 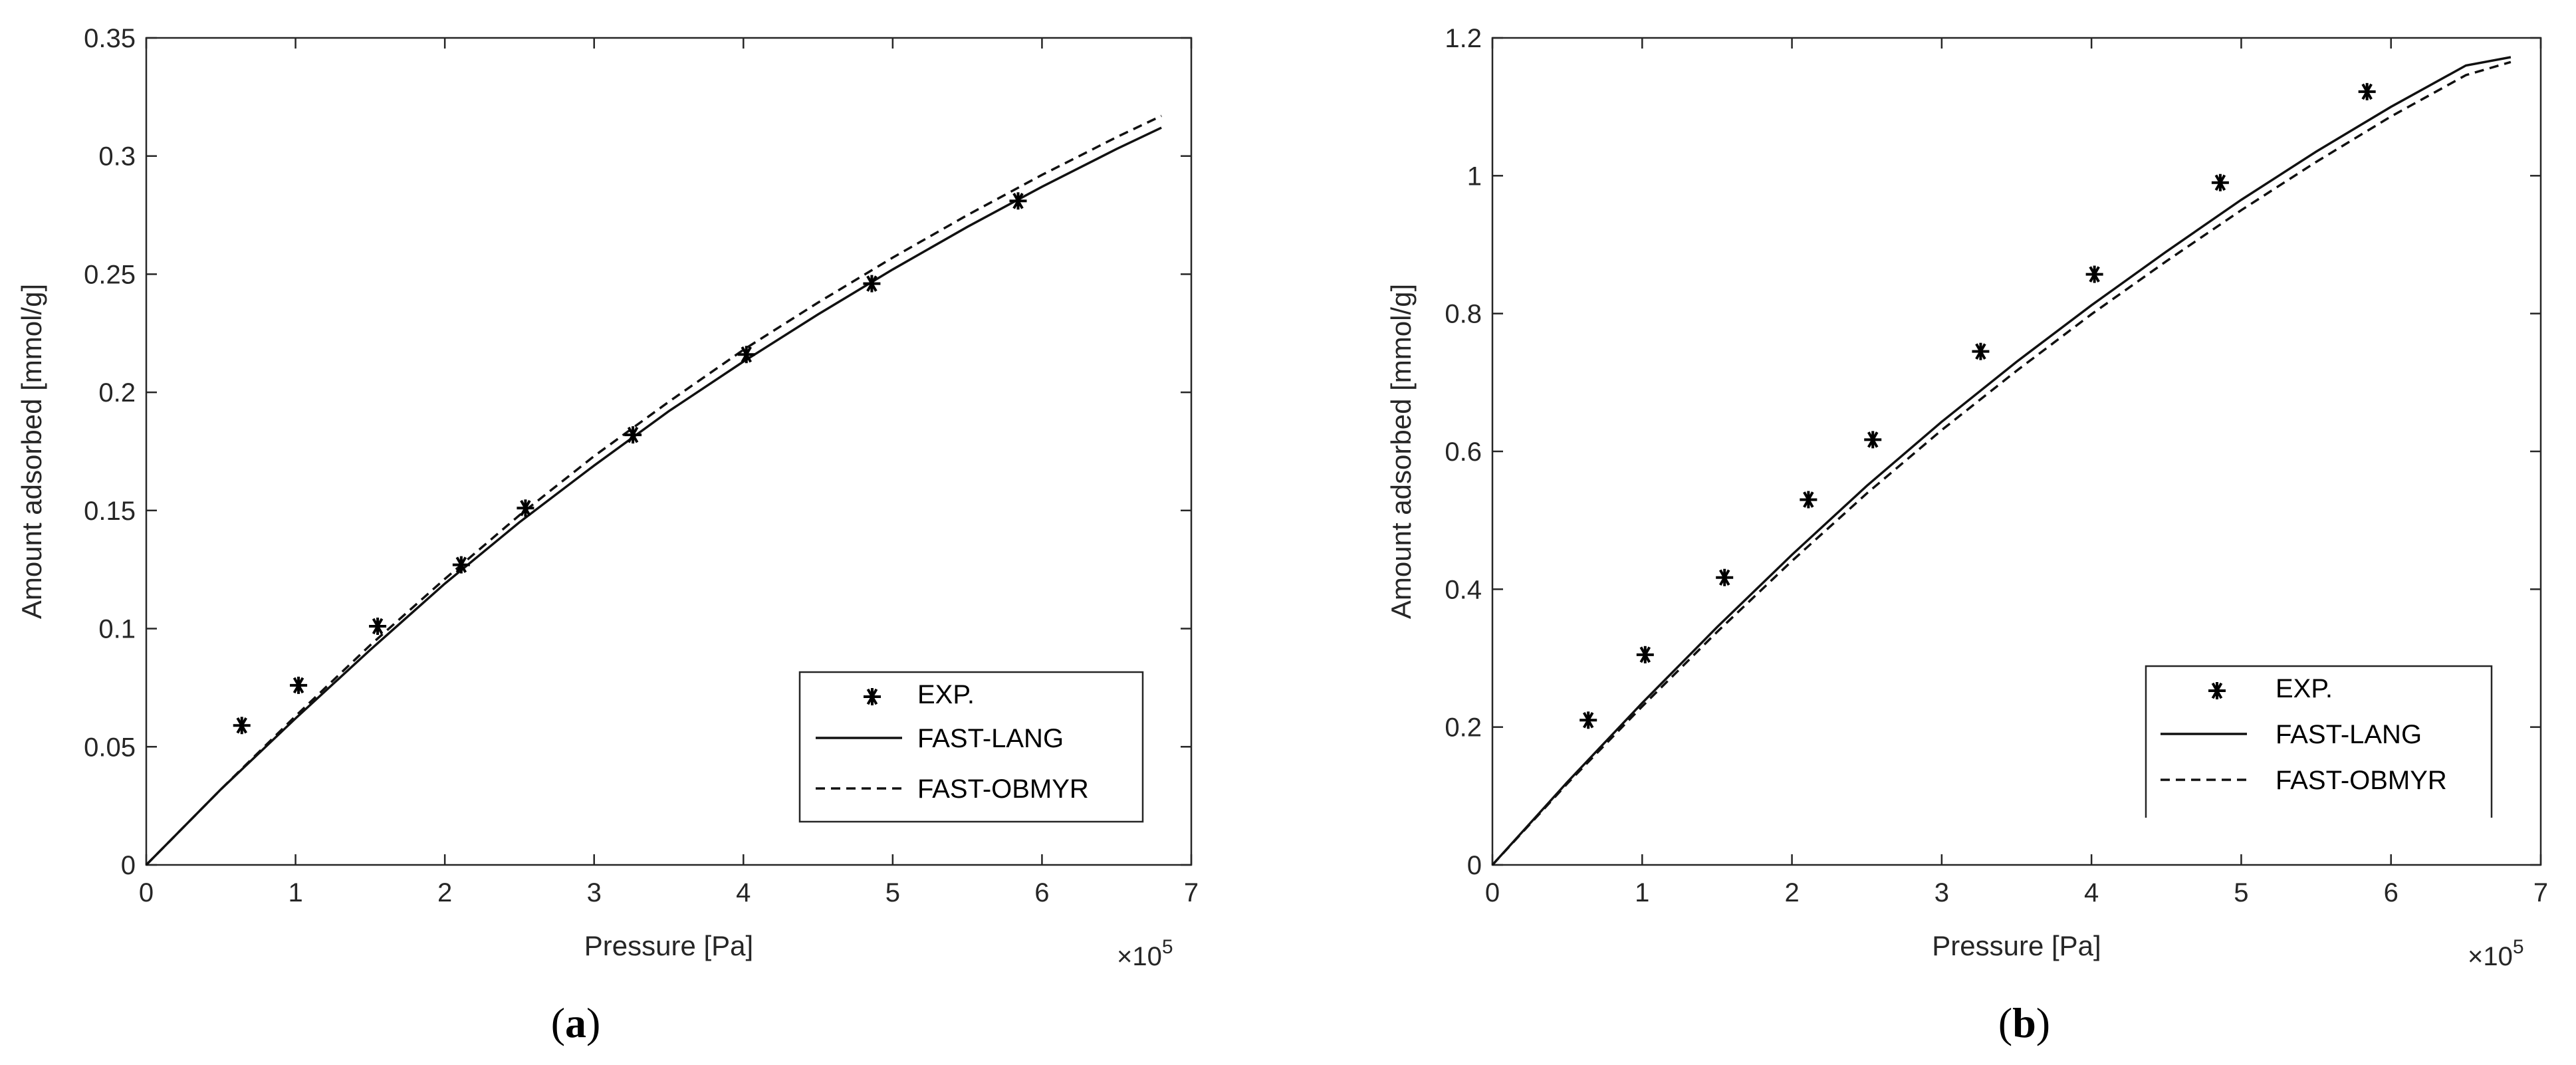 I want to click on y-tick-label: 0.3, so click(x=117, y=157).